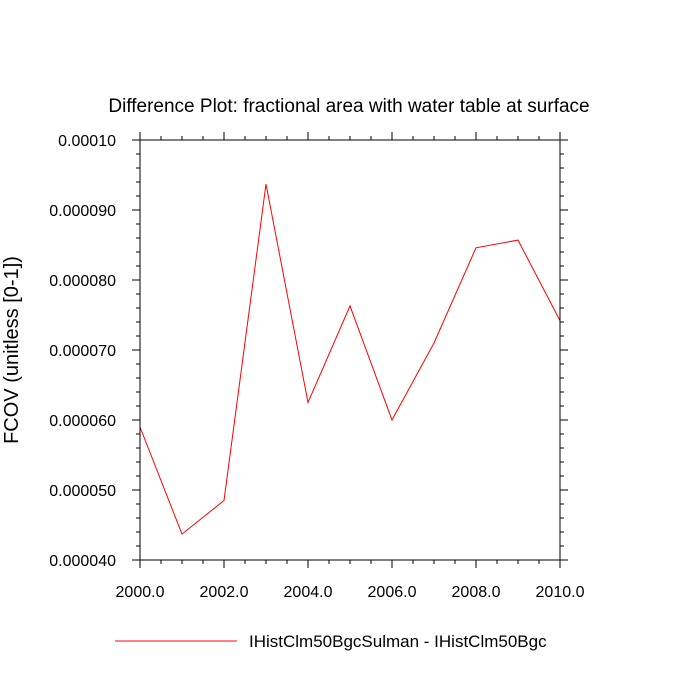  What do you see at coordinates (476, 592) in the screenshot?
I see `x-tick-label: 2008.0` at bounding box center [476, 592].